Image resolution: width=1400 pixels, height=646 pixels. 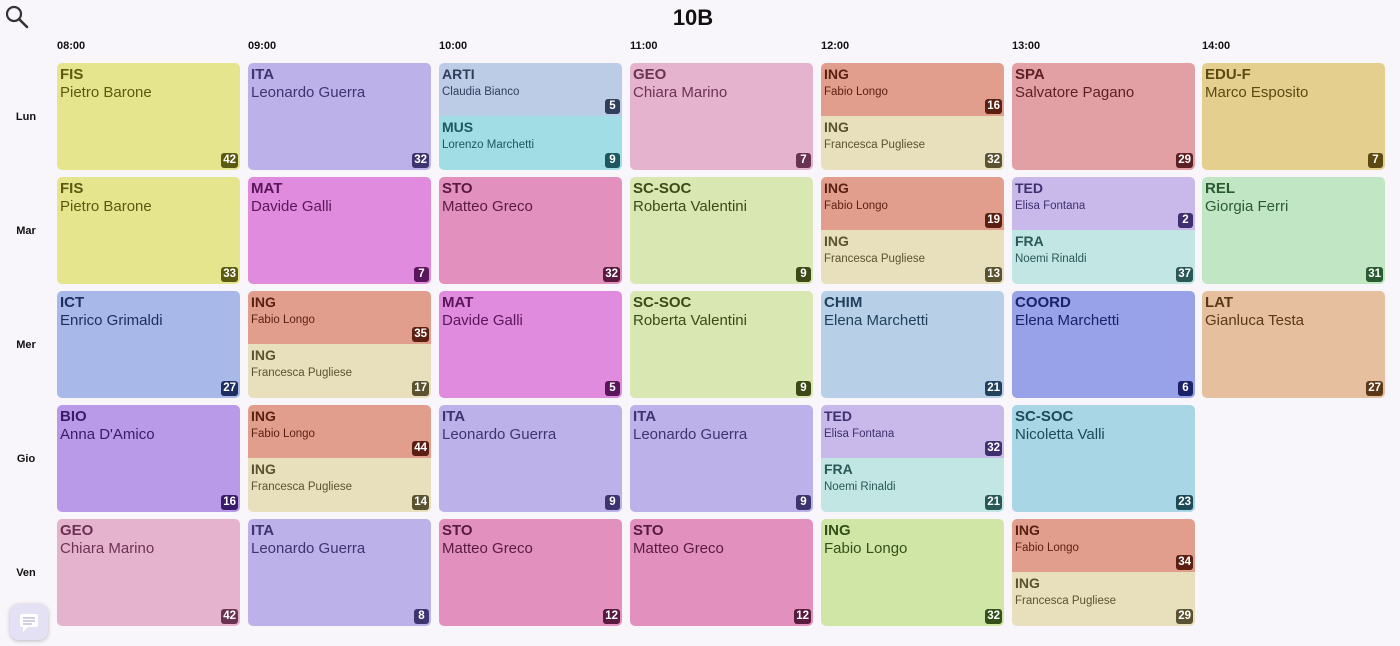 What do you see at coordinates (912, 89) in the screenshot?
I see `lesson-cell: ING Fabio Longo 16` at bounding box center [912, 89].